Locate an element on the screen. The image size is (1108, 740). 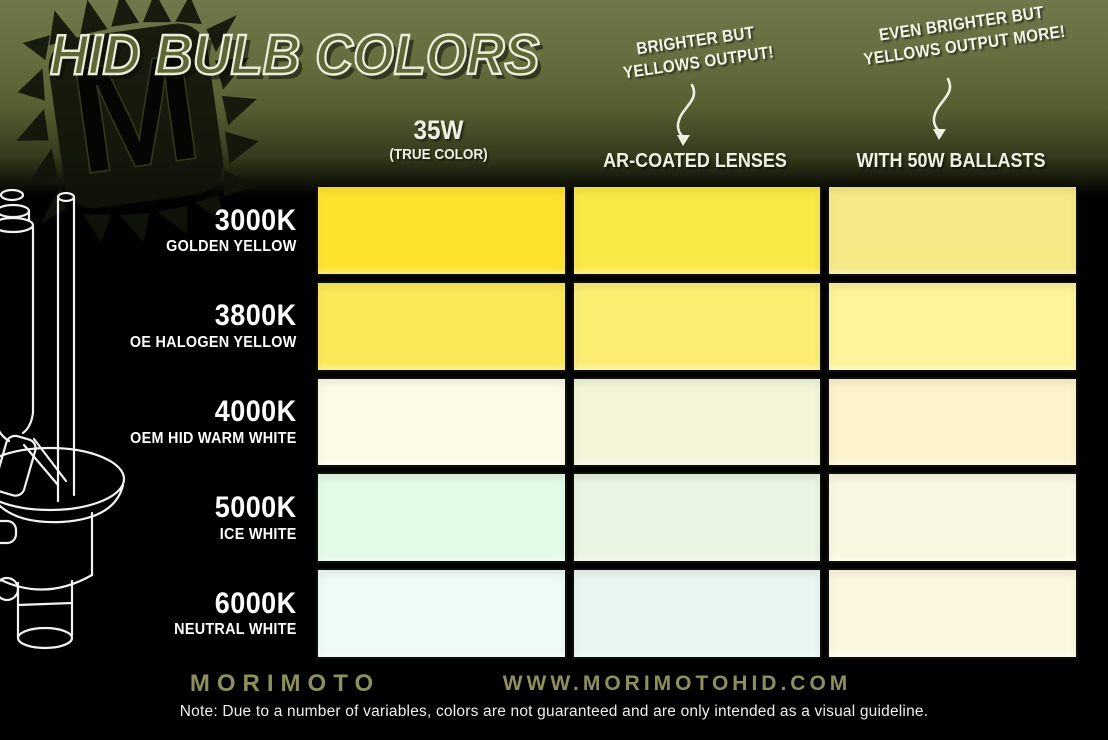
swatch-3000k-ar-coated is located at coordinates (697, 230).